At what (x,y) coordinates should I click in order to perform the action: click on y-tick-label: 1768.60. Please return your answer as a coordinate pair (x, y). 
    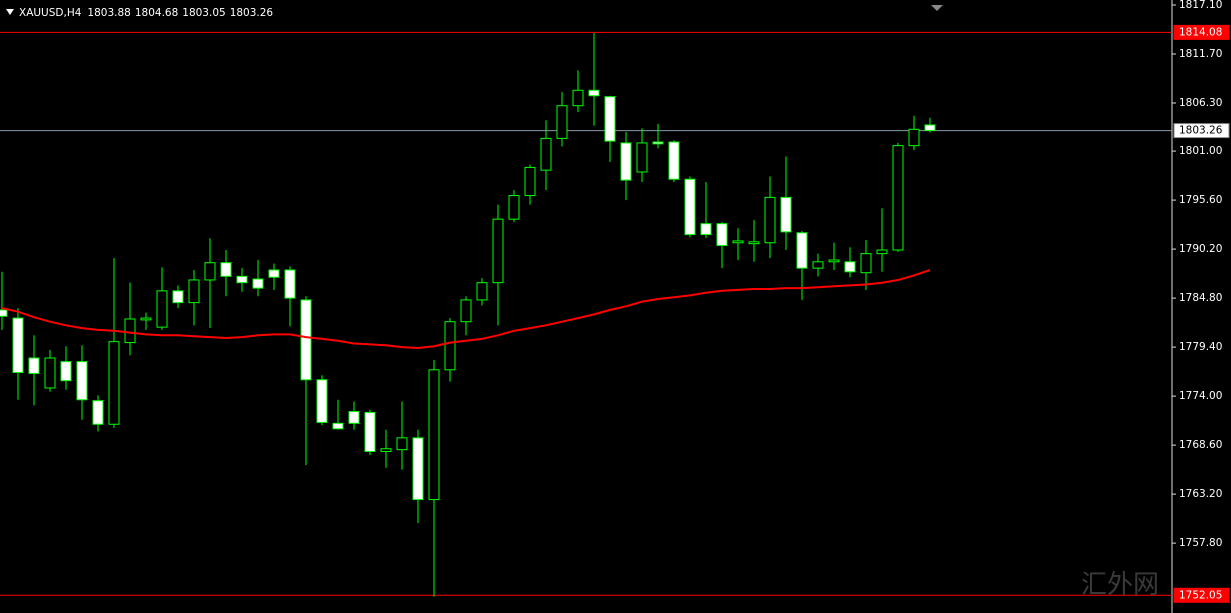
    Looking at the image, I should click on (1200, 445).